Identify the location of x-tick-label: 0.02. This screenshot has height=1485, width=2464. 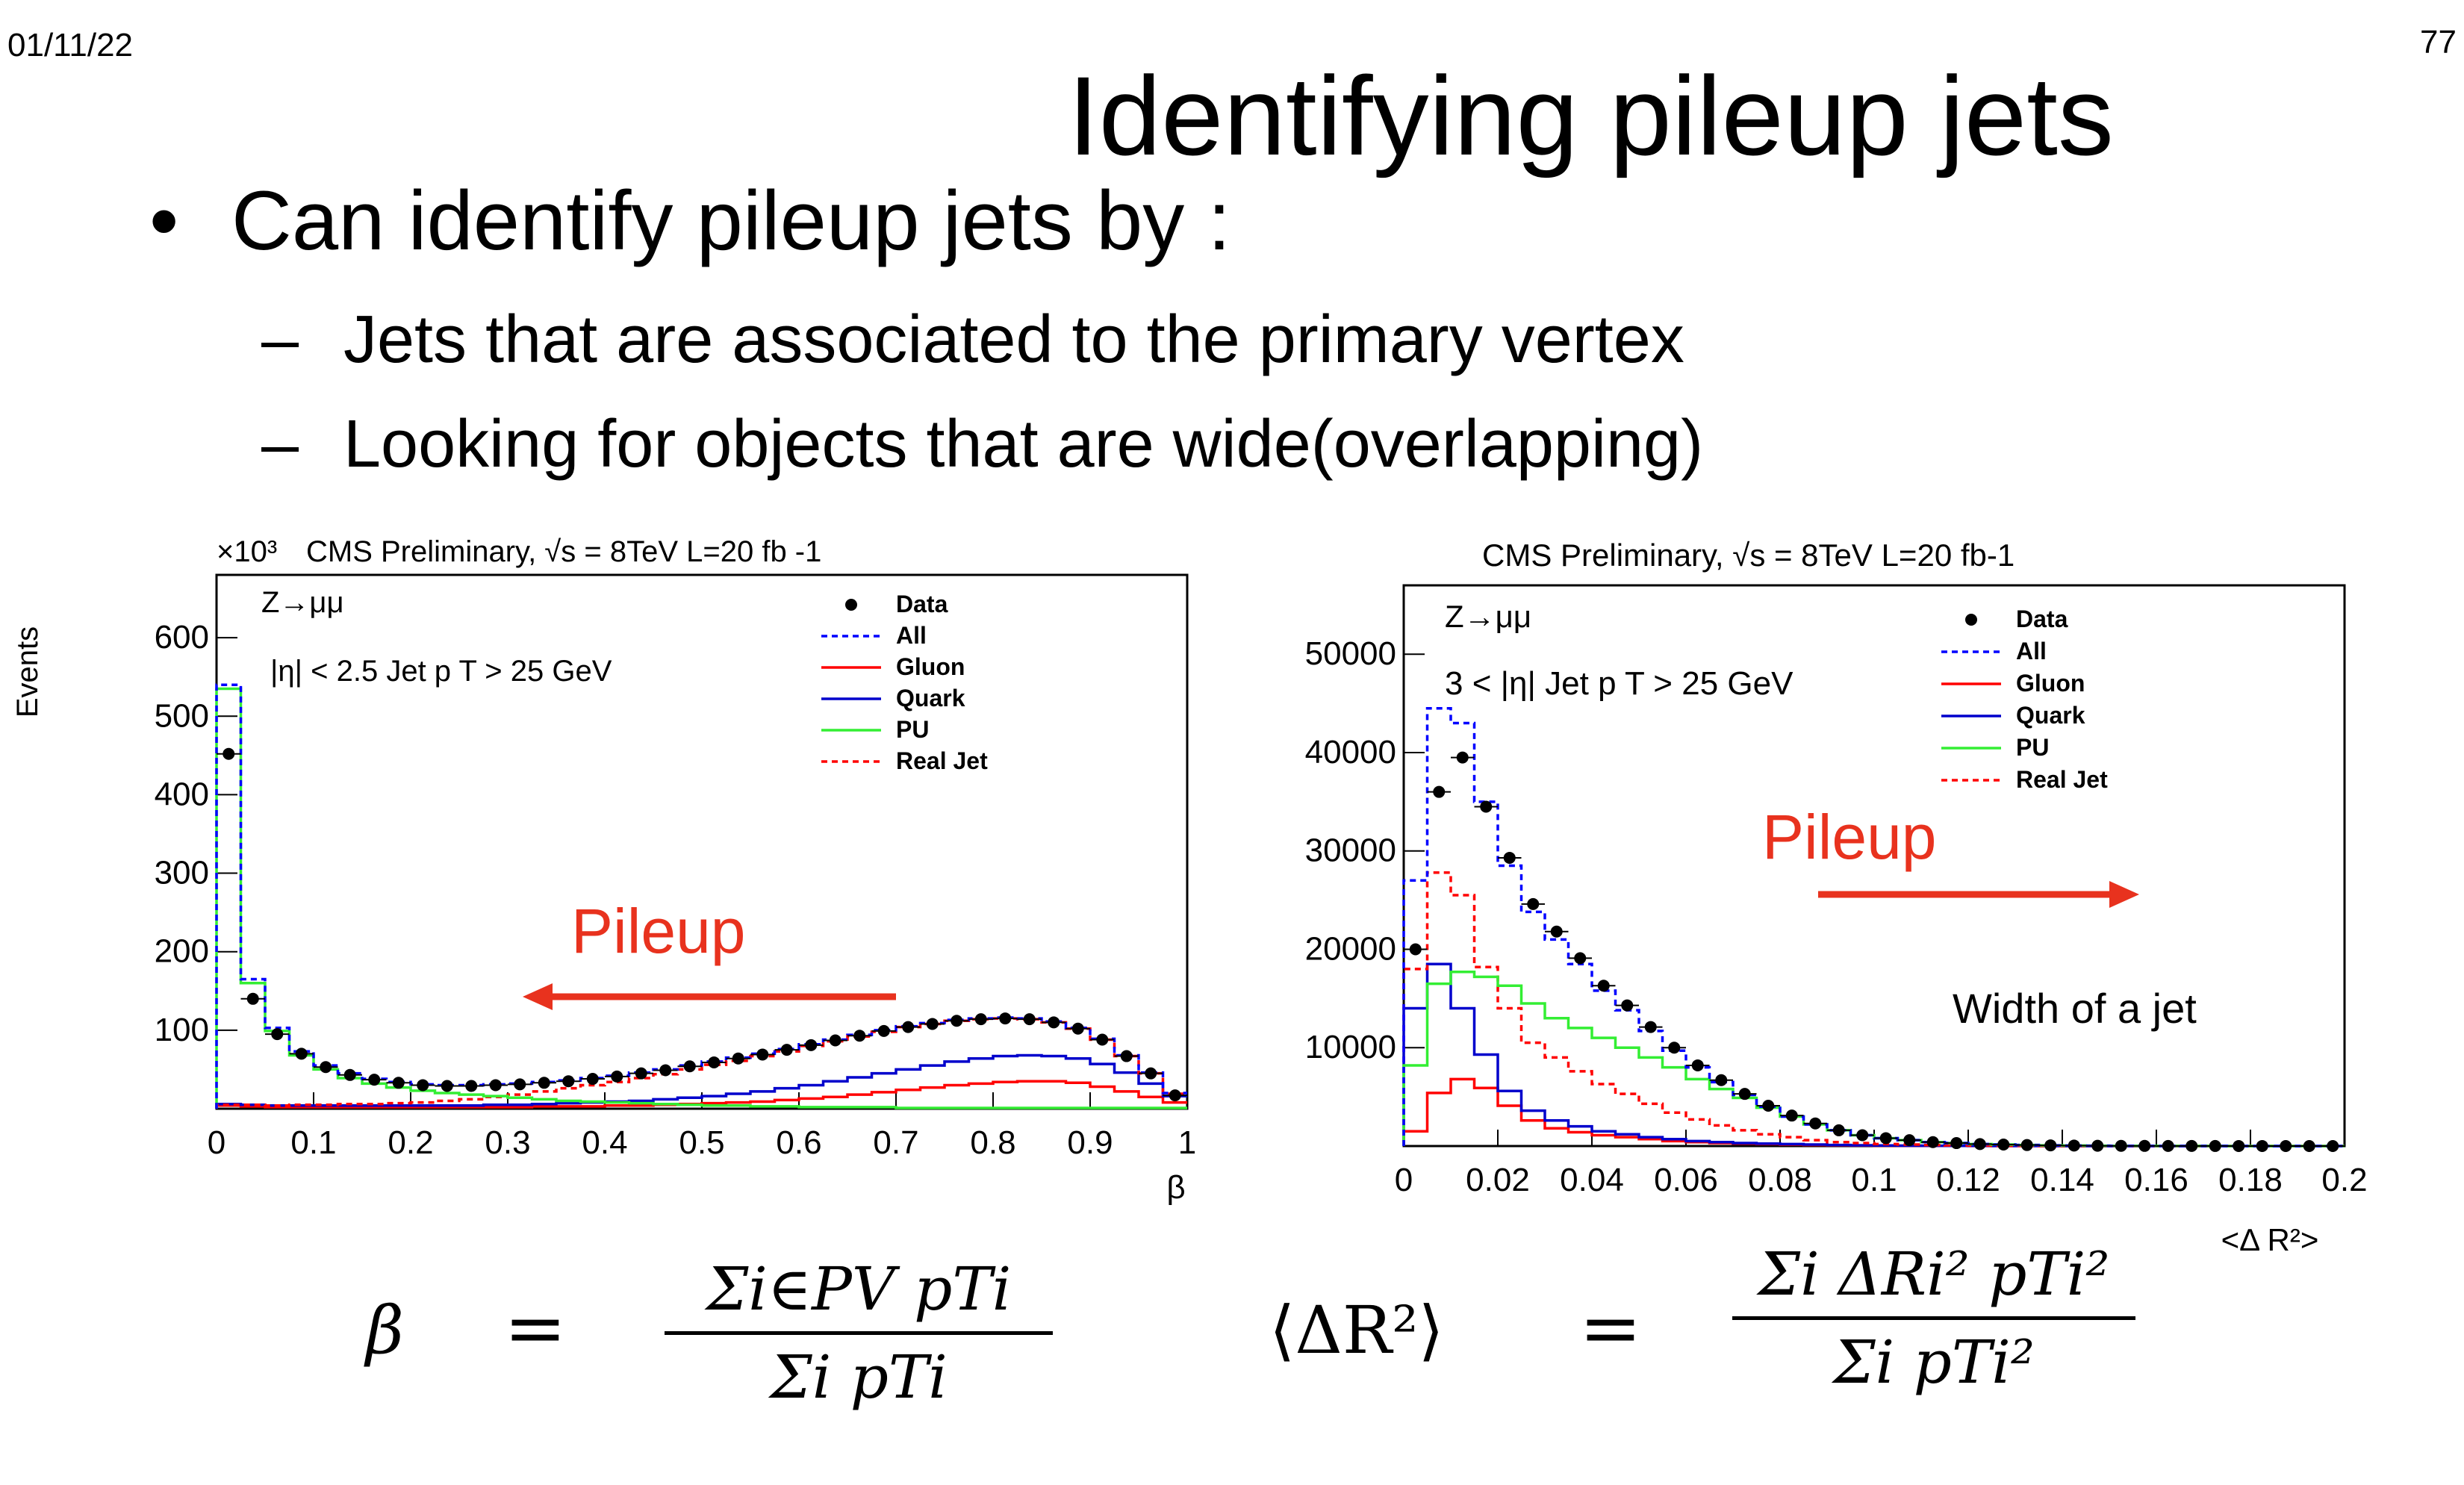
(1498, 1180).